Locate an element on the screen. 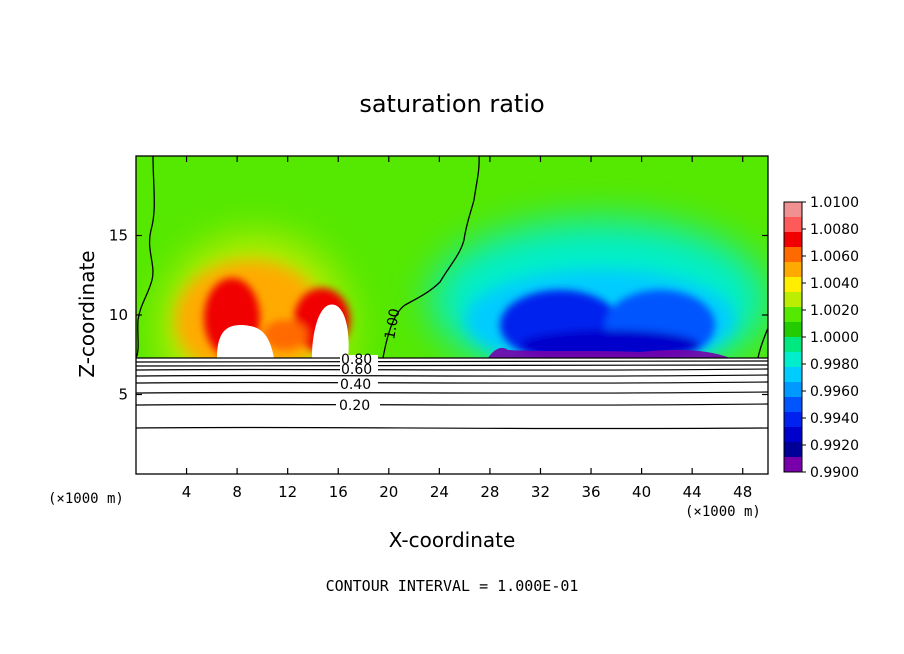  colorbar-label: 0.9900 is located at coordinates (834, 473).